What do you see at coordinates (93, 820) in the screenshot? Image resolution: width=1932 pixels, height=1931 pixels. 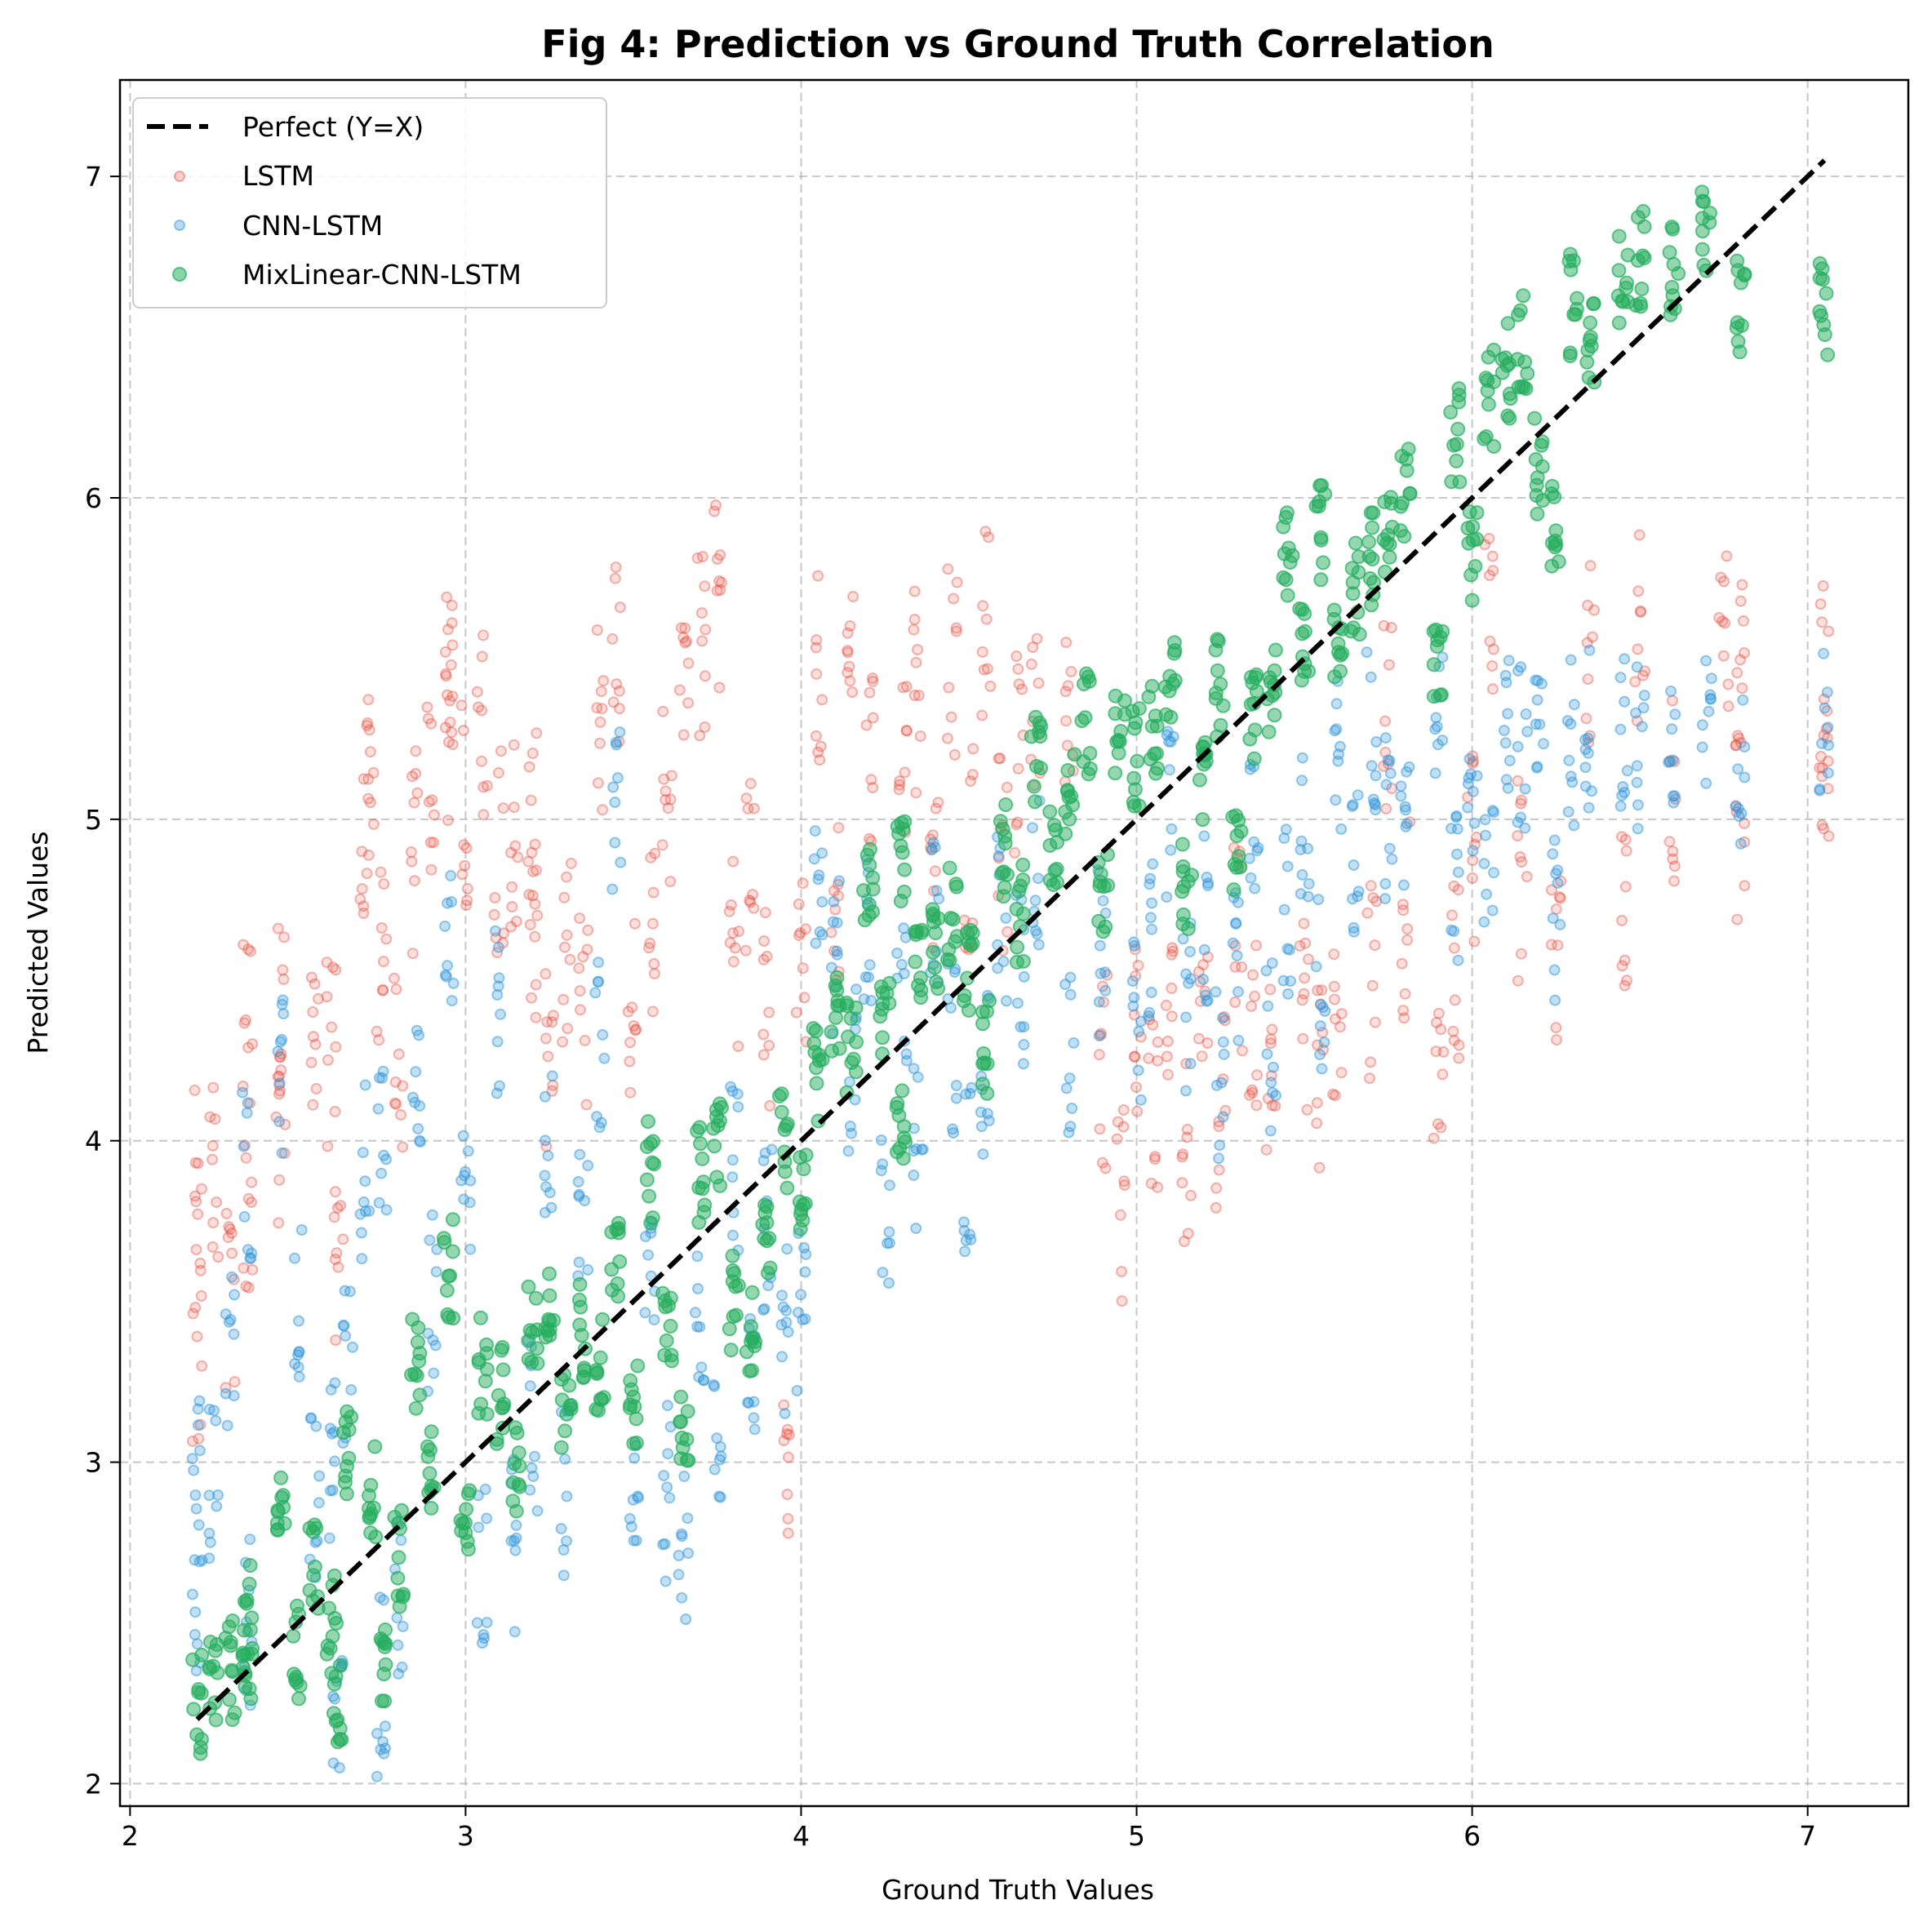 I see `y-tick-label: 5` at bounding box center [93, 820].